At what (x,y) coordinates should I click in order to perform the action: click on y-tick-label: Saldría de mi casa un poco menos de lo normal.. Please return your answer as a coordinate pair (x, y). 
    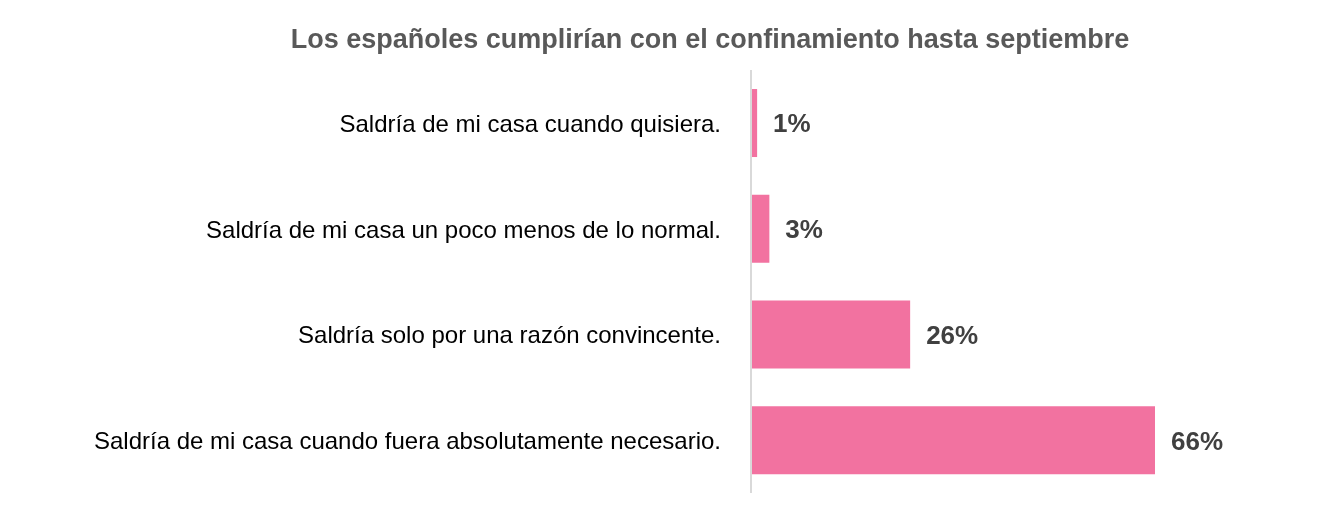
    Looking at the image, I should click on (463, 229).